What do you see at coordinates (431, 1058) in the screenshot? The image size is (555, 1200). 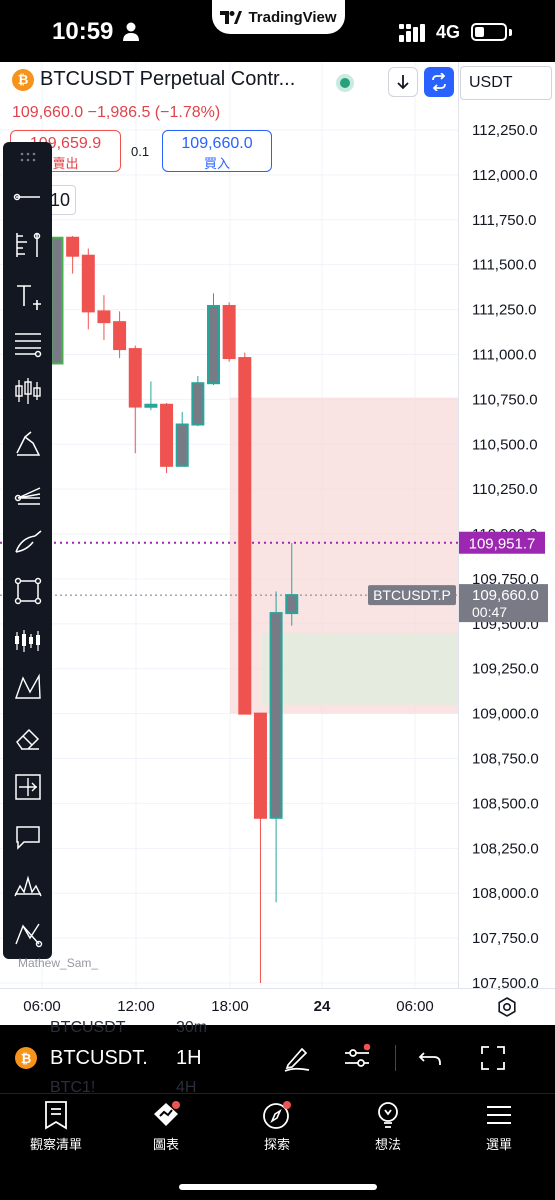 I see `undo-icon` at bounding box center [431, 1058].